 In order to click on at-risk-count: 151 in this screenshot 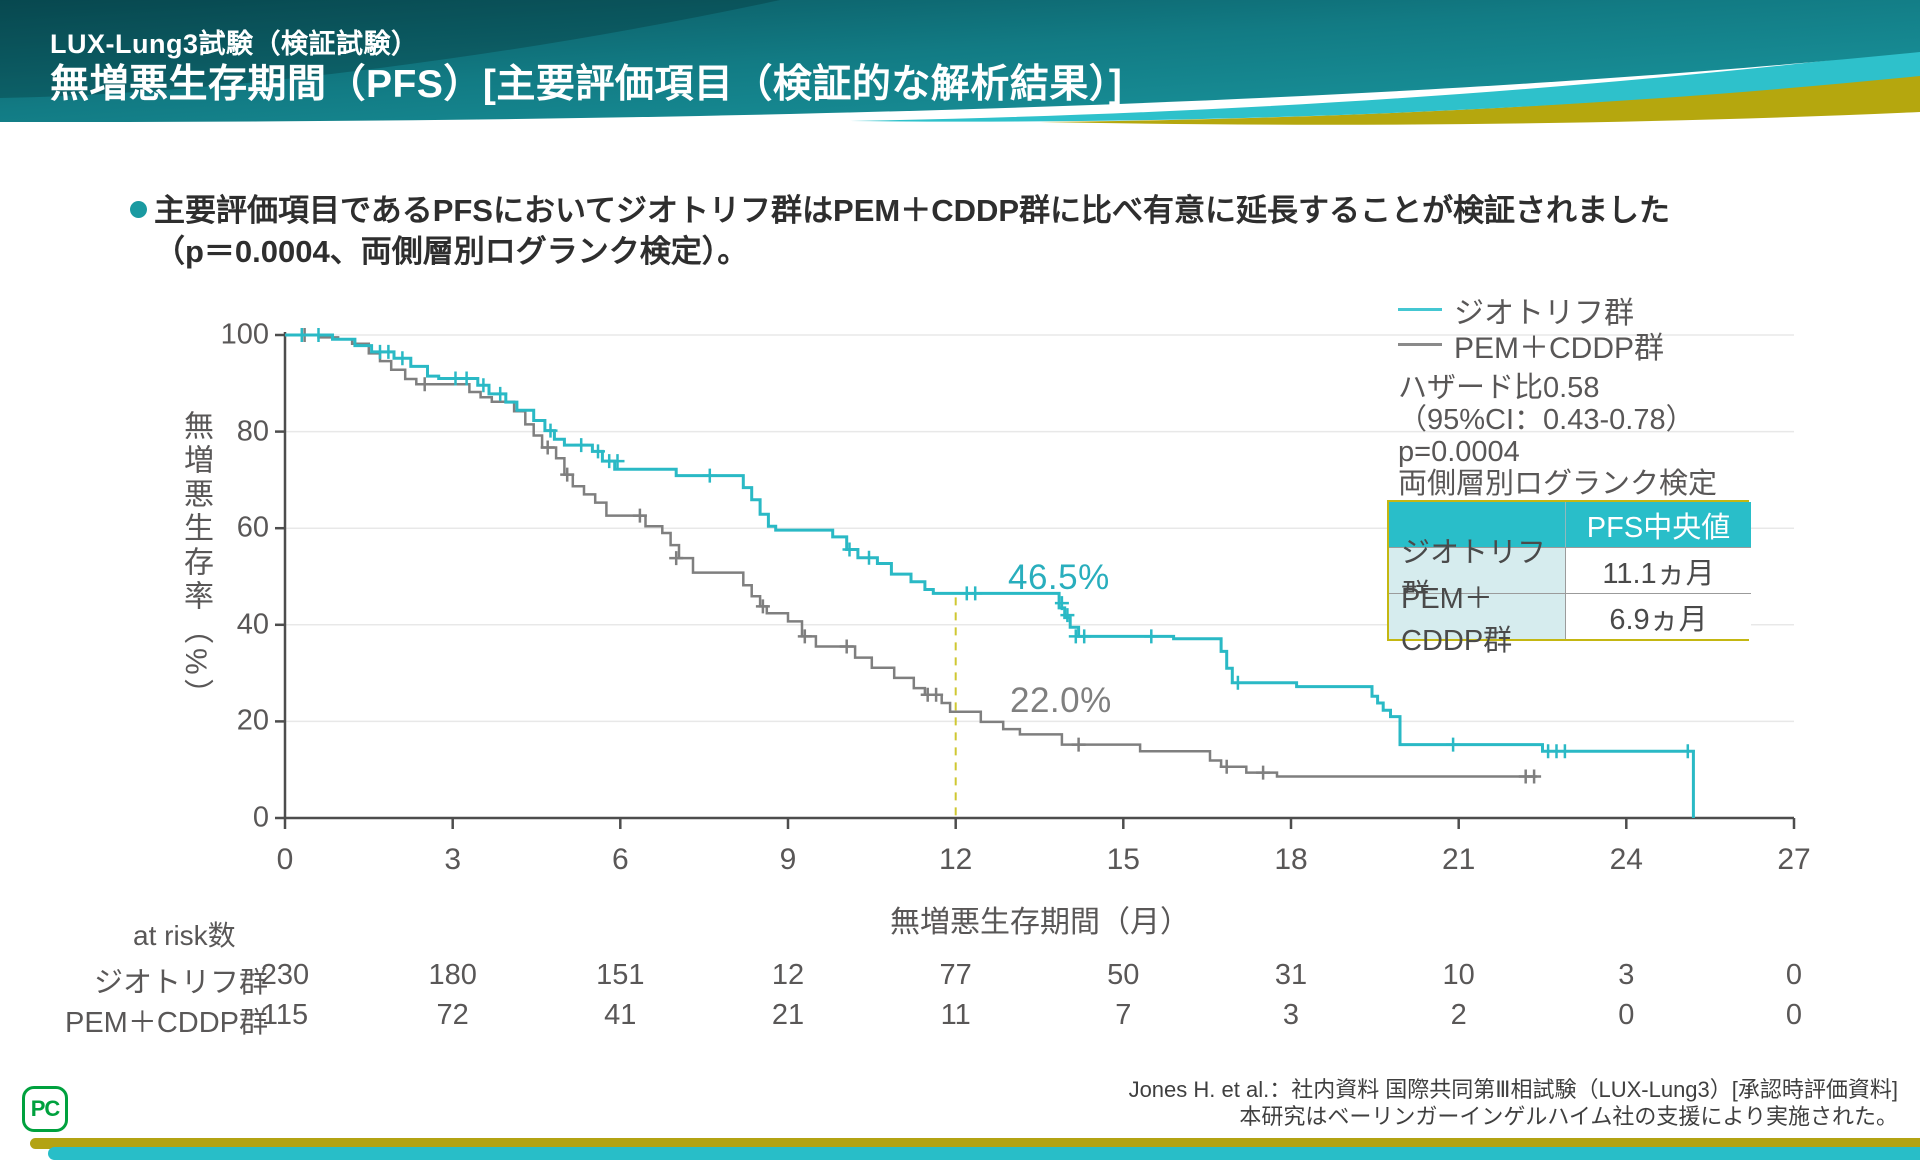, I will do `click(620, 975)`.